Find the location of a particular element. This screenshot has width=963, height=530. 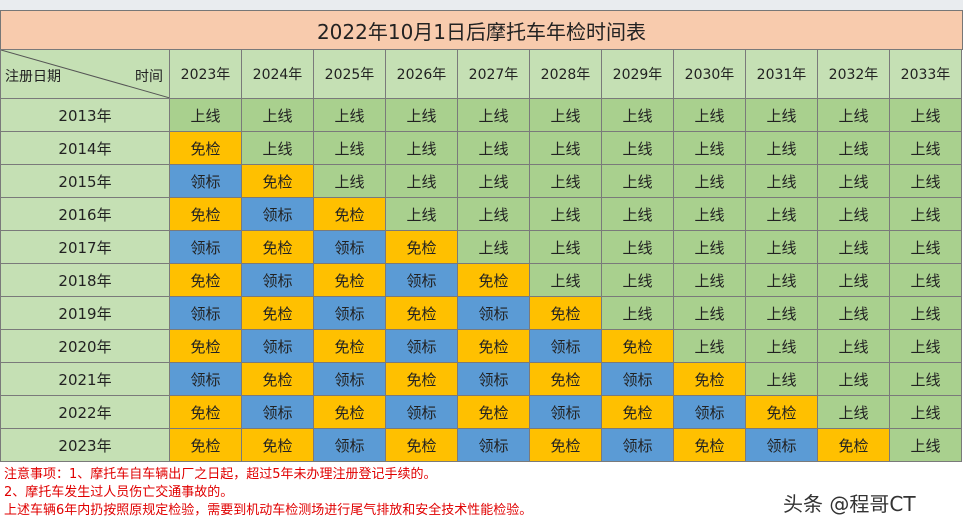

registration-year-cell: 2023年 is located at coordinates (85, 445).